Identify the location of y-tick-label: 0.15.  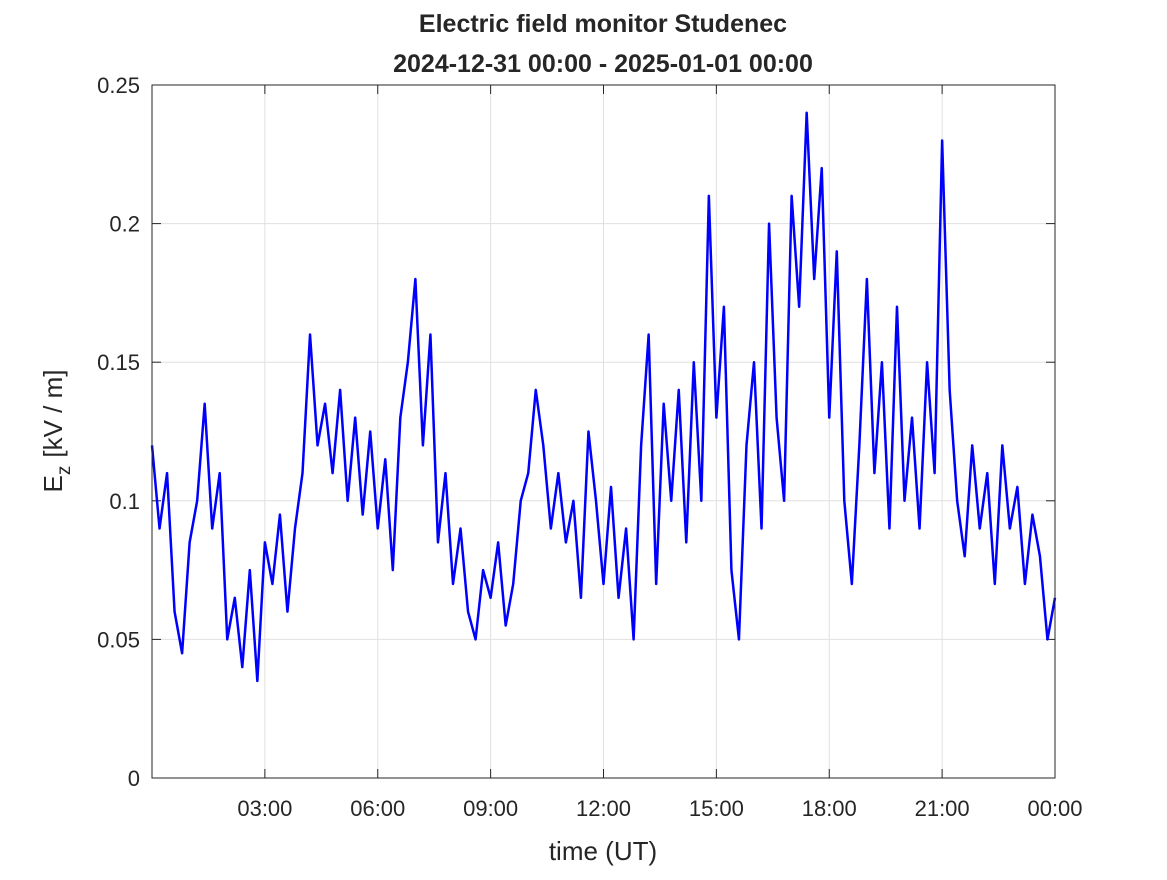
(118, 362).